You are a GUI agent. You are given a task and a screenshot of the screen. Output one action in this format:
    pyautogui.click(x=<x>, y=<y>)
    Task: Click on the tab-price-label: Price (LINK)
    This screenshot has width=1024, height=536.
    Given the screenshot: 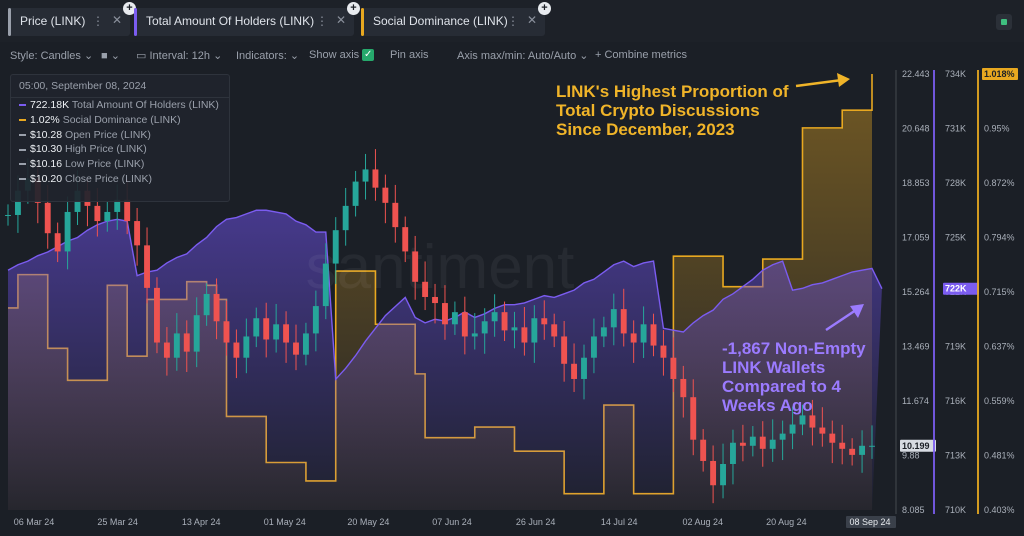 What is the action you would take?
    pyautogui.click(x=53, y=21)
    